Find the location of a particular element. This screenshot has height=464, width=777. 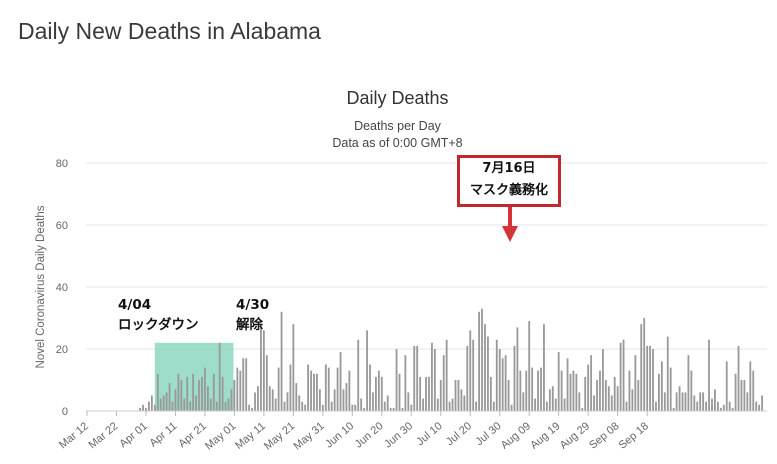

lift-annotation: 4/30 解除 is located at coordinates (252, 315).